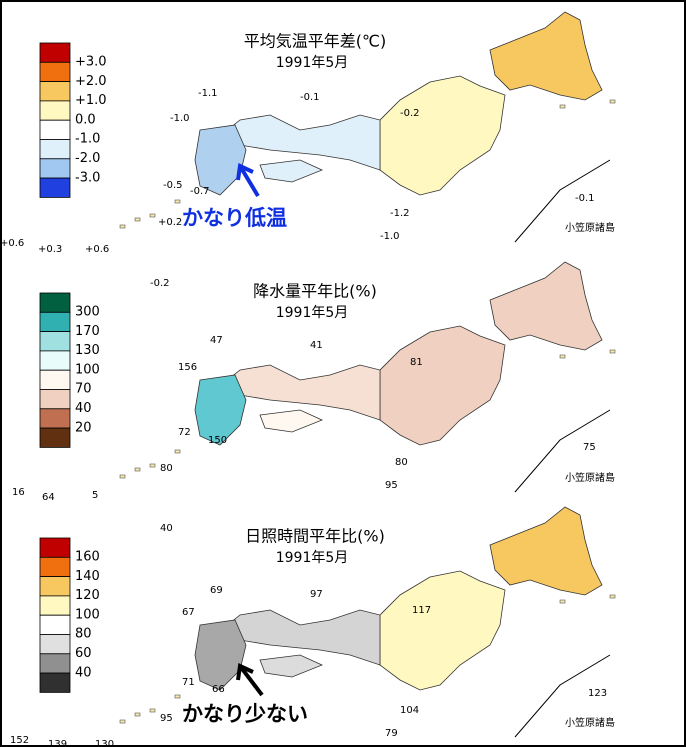  I want to click on inset-label: 小笠原諸島, so click(590, 227).